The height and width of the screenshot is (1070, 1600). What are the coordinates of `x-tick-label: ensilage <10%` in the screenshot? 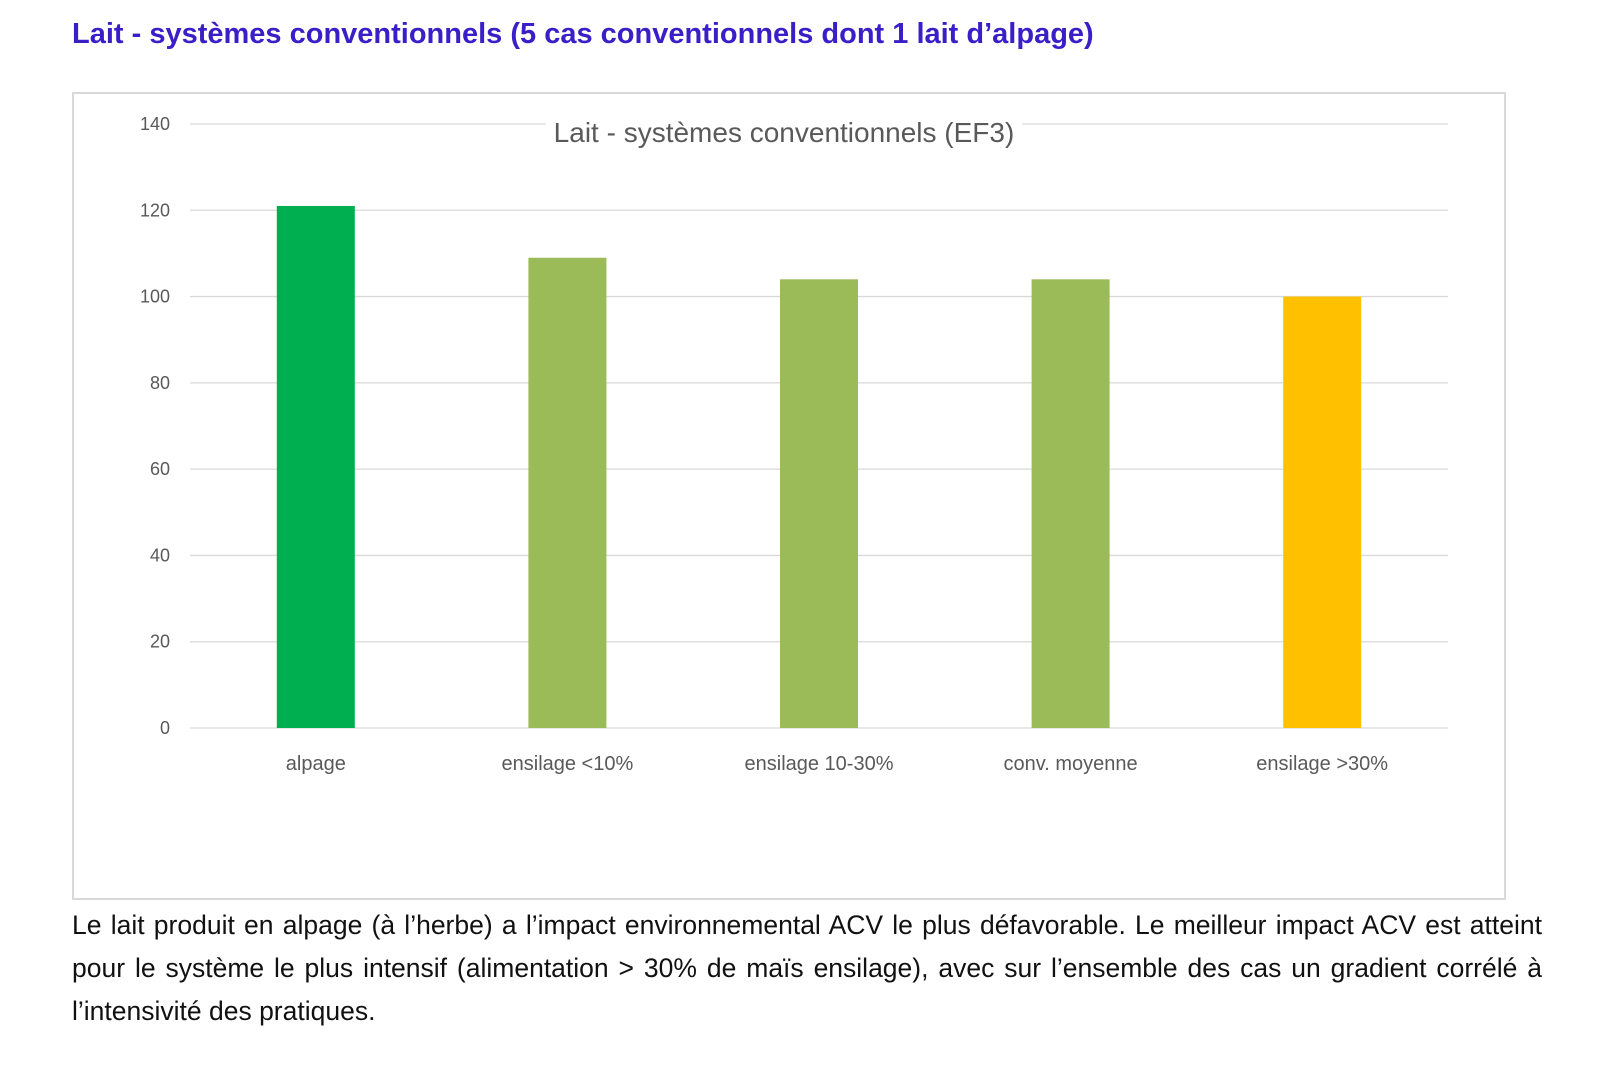 It's located at (568, 764).